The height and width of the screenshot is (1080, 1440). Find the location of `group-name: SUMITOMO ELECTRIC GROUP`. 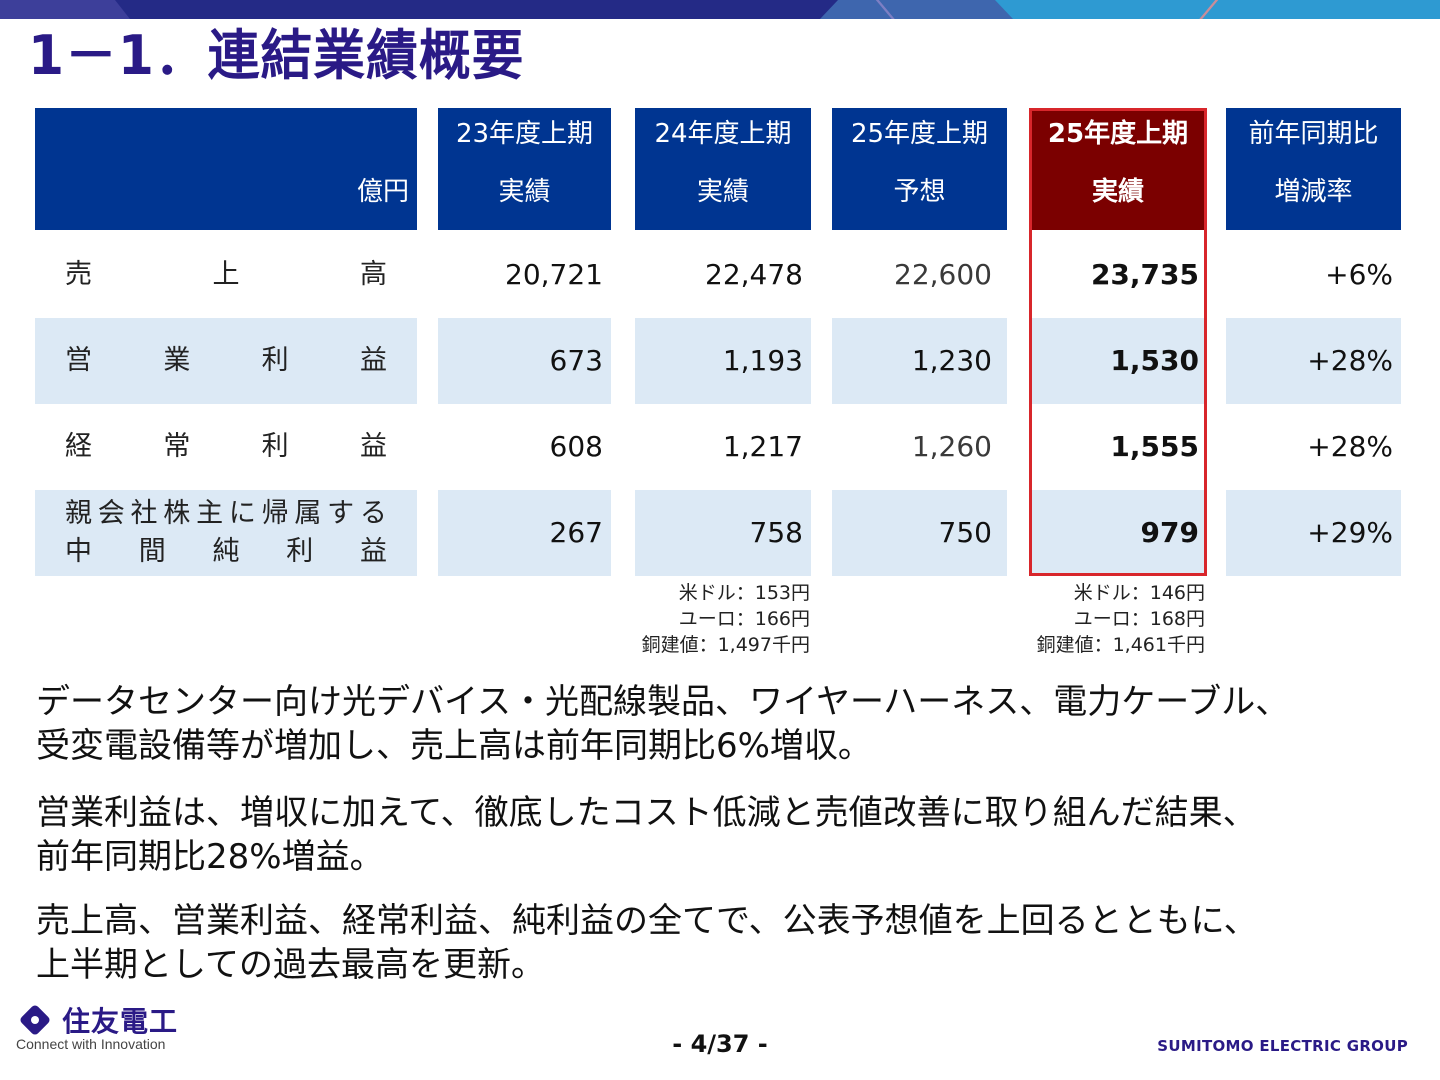

group-name: SUMITOMO ELECTRIC GROUP is located at coordinates (1282, 1046).